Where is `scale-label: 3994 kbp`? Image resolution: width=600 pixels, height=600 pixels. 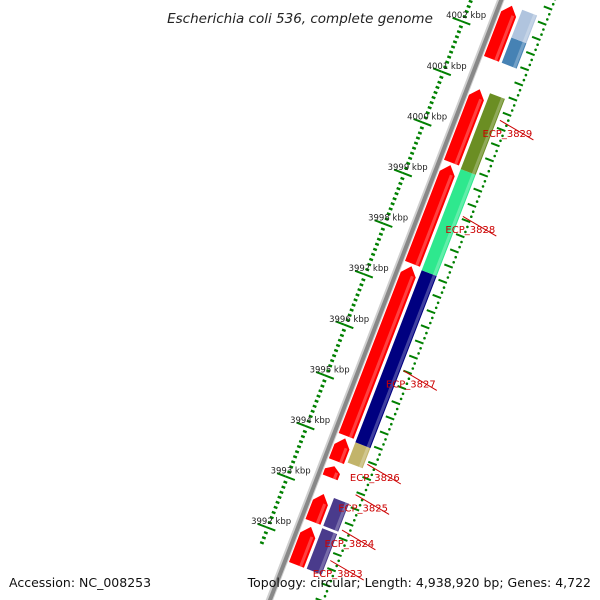 scale-label: 3994 kbp is located at coordinates (310, 421).